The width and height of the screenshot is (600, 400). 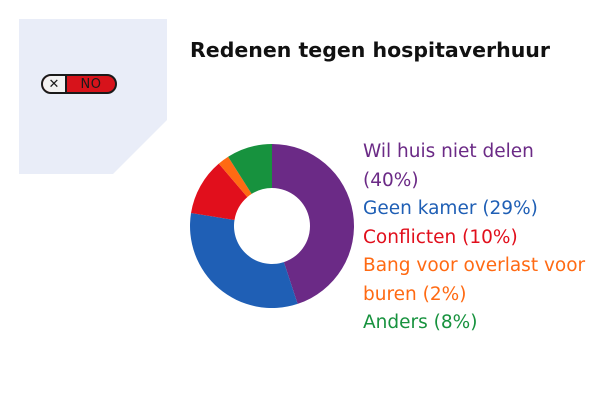 What do you see at coordinates (448, 166) in the screenshot?
I see `legend-item-0: Wil huis niet delen (40%)` at bounding box center [448, 166].